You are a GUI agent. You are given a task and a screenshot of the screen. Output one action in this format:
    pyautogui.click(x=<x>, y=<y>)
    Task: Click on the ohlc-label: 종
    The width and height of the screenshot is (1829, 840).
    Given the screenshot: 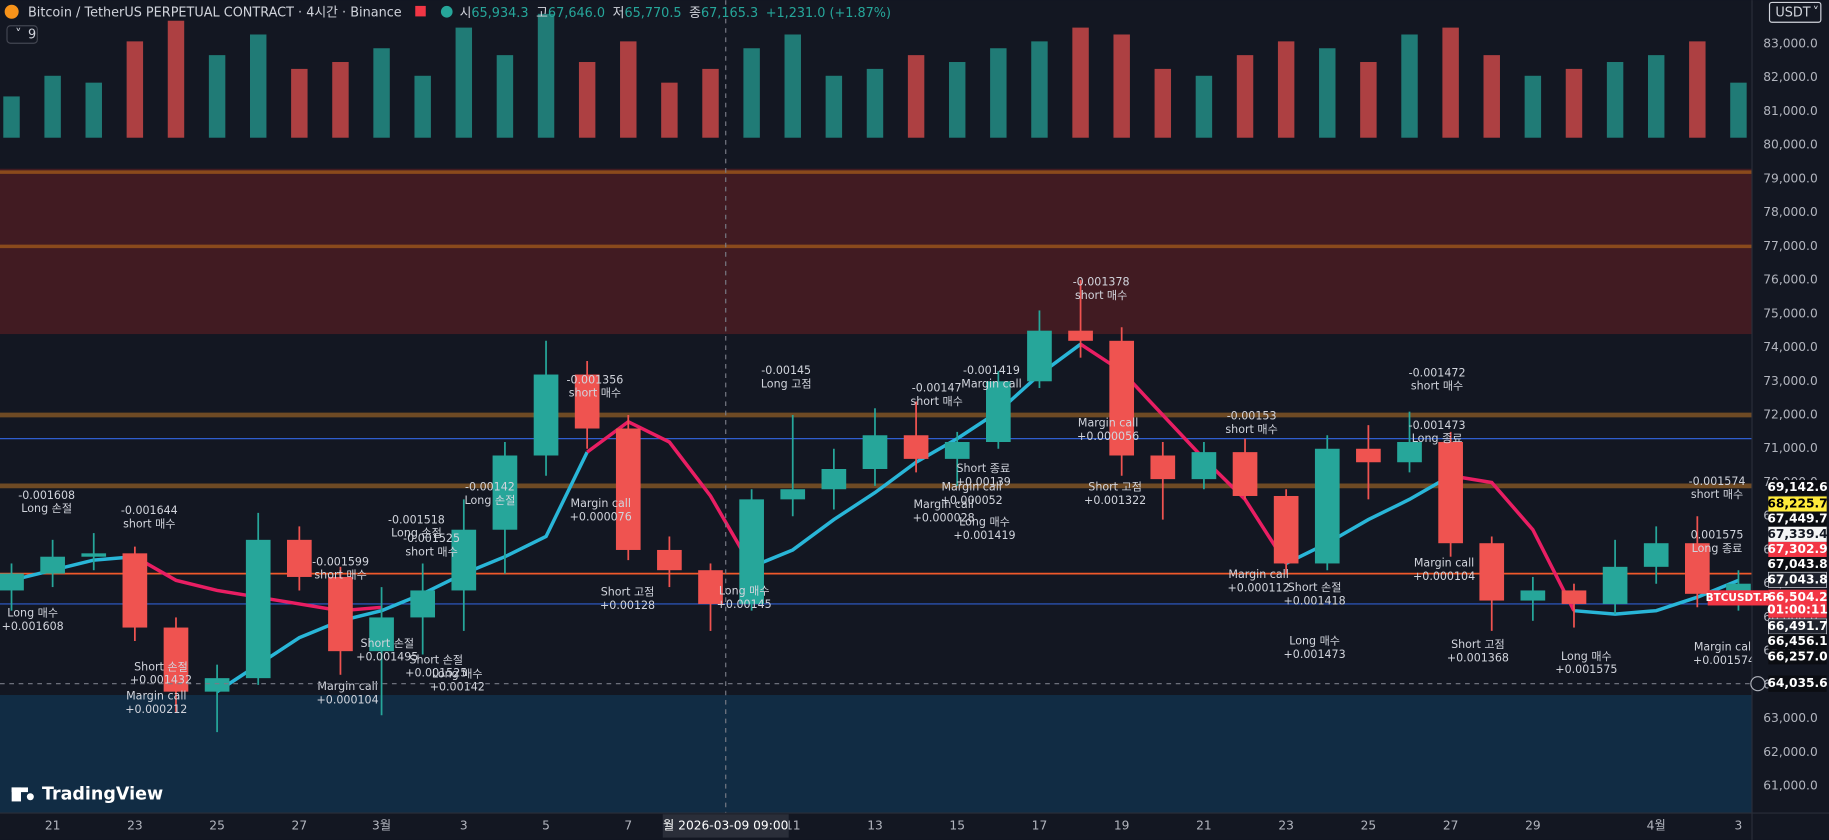 What is the action you would take?
    pyautogui.click(x=695, y=12)
    